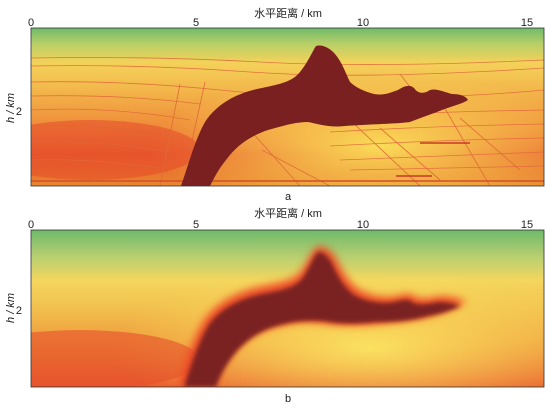 This screenshot has height=413, width=556. What do you see at coordinates (11, 108) in the screenshot?
I see `panel-a-y-axis-title: h / km` at bounding box center [11, 108].